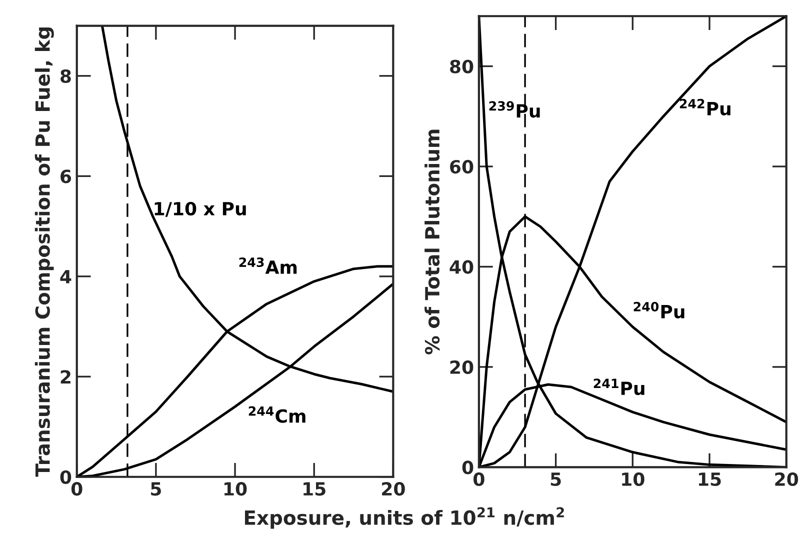 The height and width of the screenshot is (537, 809). Describe the element at coordinates (432, 242) in the screenshot. I see `y-axis-title: % of Total Plutonium` at that location.